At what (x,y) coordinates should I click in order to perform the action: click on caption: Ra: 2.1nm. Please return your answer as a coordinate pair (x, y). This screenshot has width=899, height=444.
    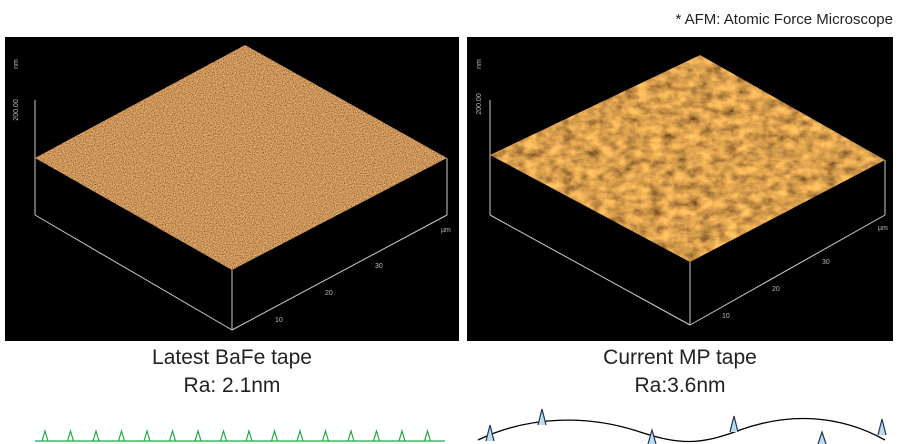
    Looking at the image, I should click on (232, 385).